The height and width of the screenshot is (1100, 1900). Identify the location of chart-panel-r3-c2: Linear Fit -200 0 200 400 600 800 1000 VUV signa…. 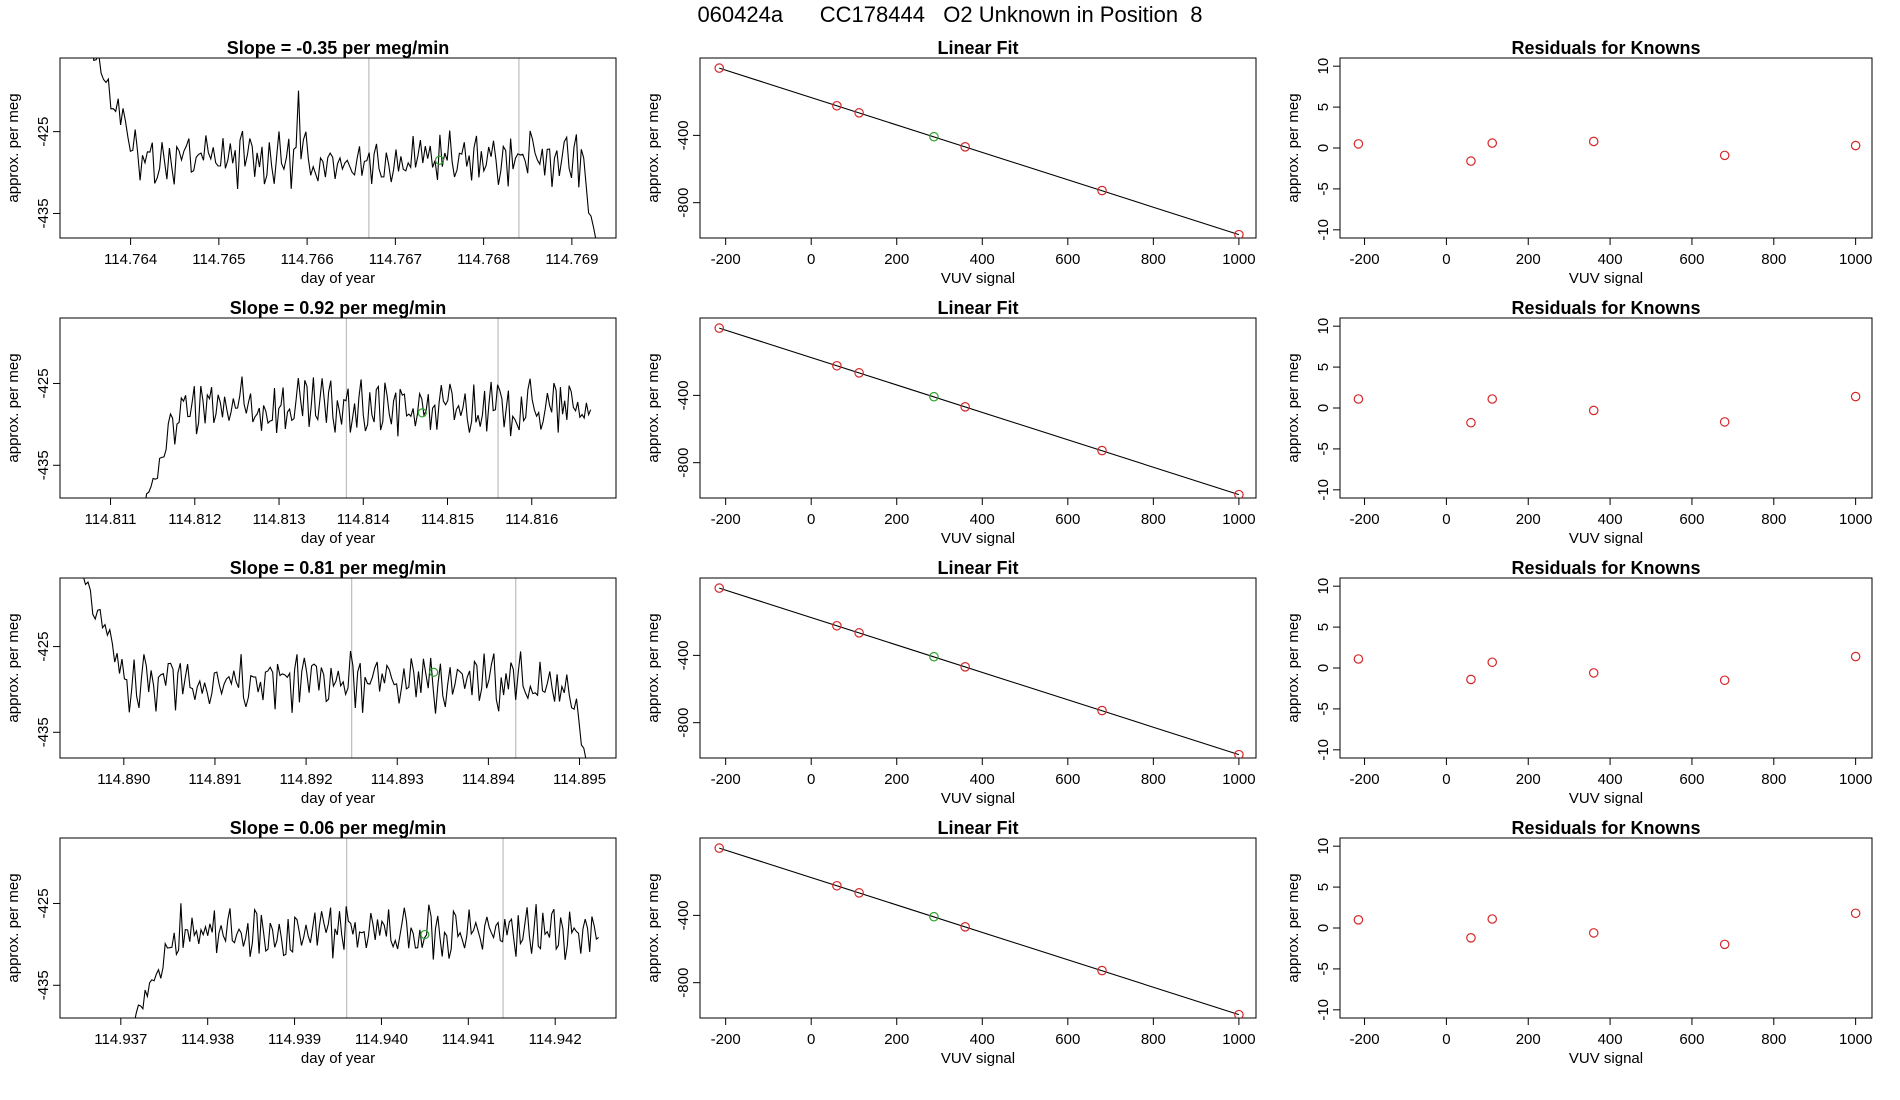
(951, 682).